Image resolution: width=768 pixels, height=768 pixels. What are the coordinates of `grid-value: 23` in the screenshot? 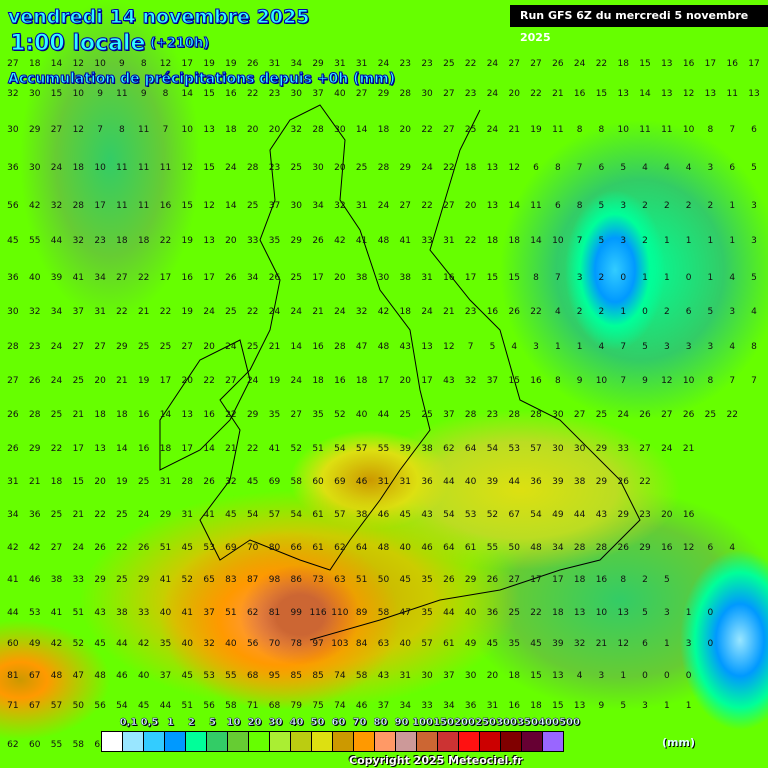 It's located at (470, 94).